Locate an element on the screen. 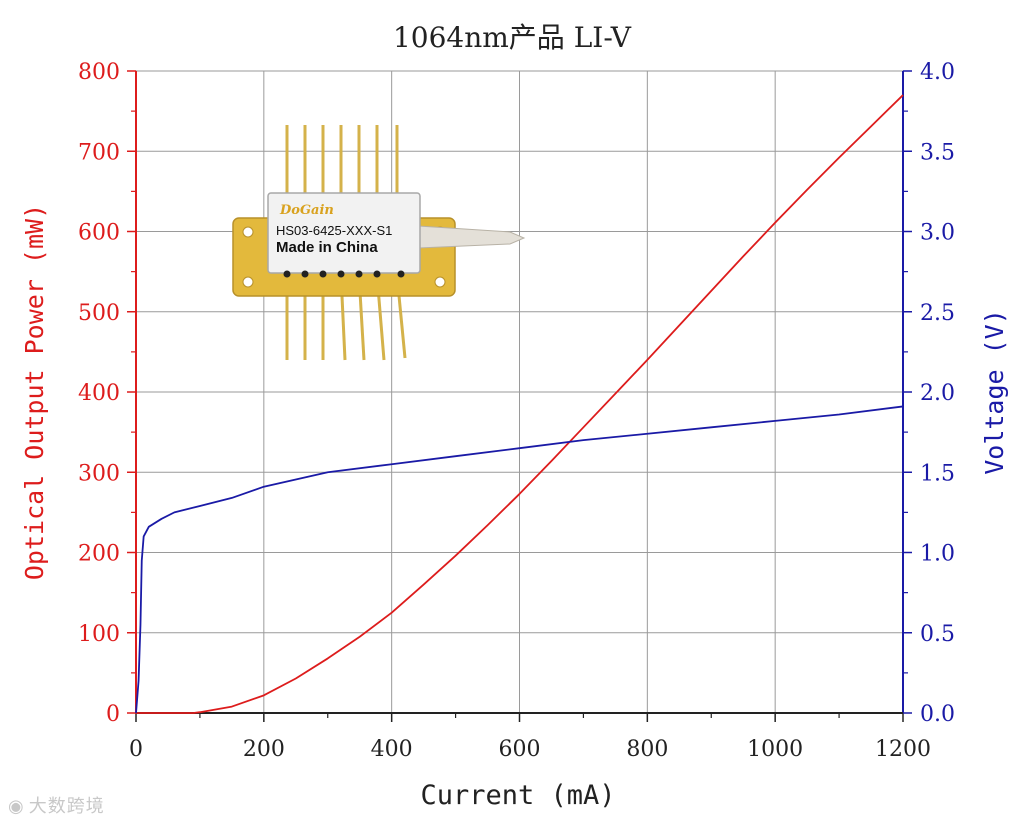 This screenshot has width=1024, height=825. module-model: HS03-6425-XXX-S1 is located at coordinates (334, 230).